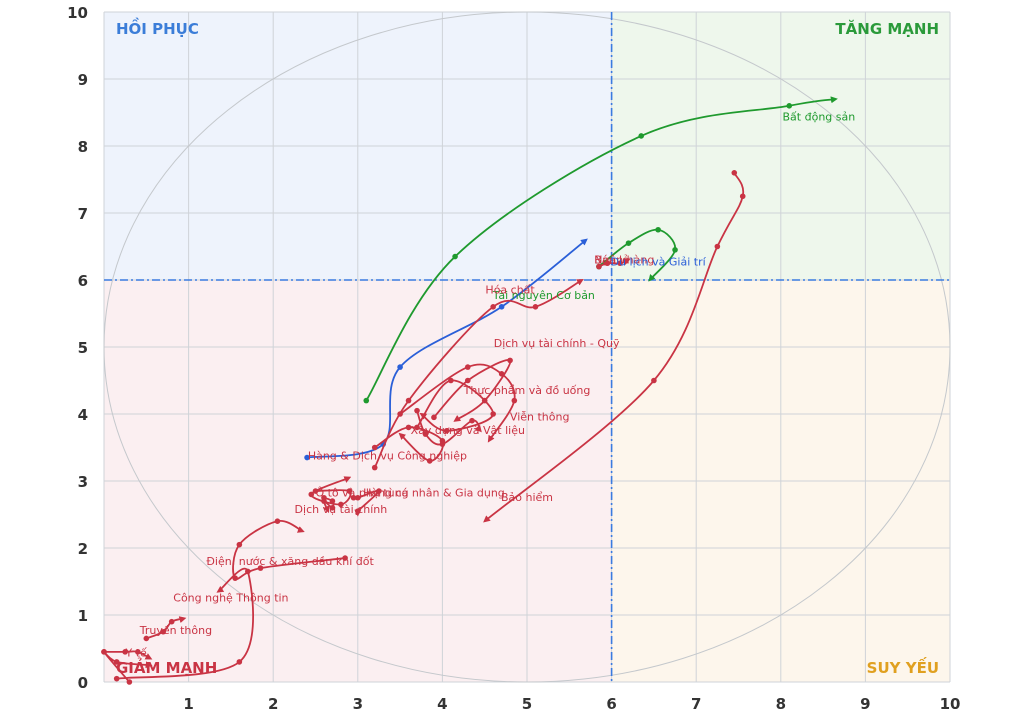 This screenshot has height=723, width=1021. I want to click on x-tick-label: 3, so click(358, 704).